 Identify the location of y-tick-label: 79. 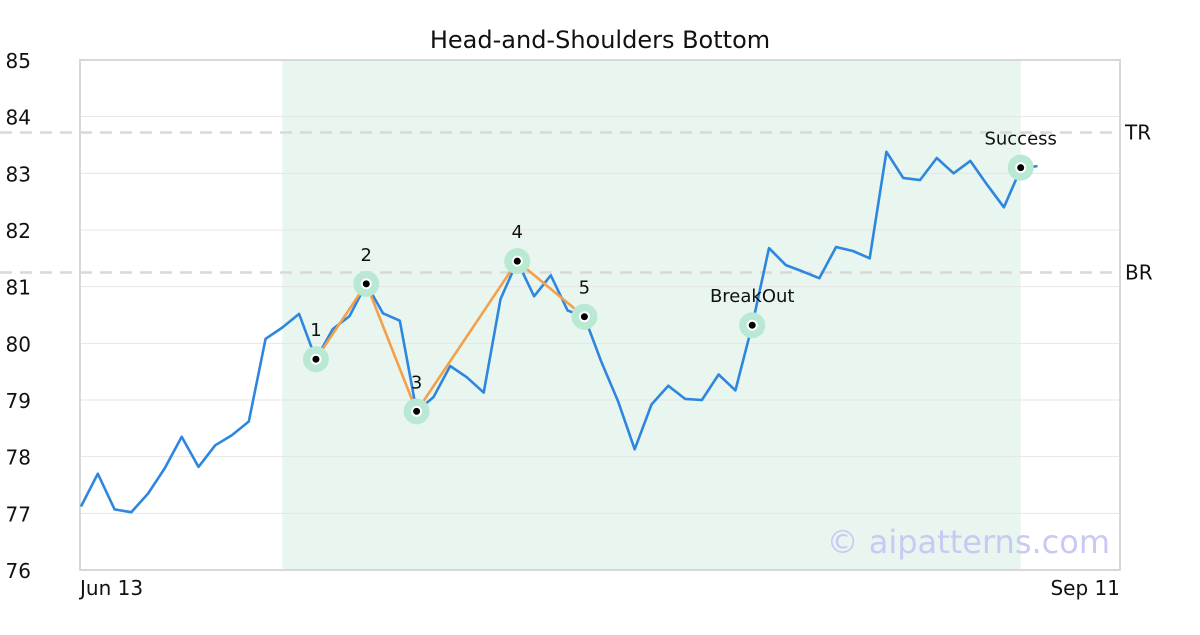
(18, 401).